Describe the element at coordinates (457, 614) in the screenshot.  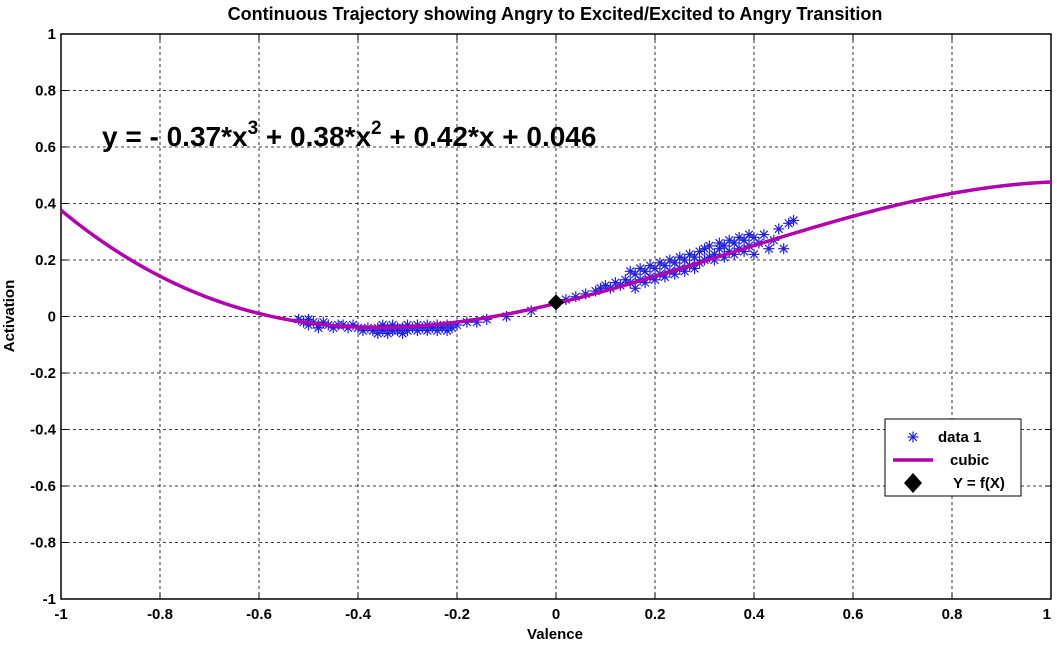
I see `x-tick-label: -0.2` at that location.